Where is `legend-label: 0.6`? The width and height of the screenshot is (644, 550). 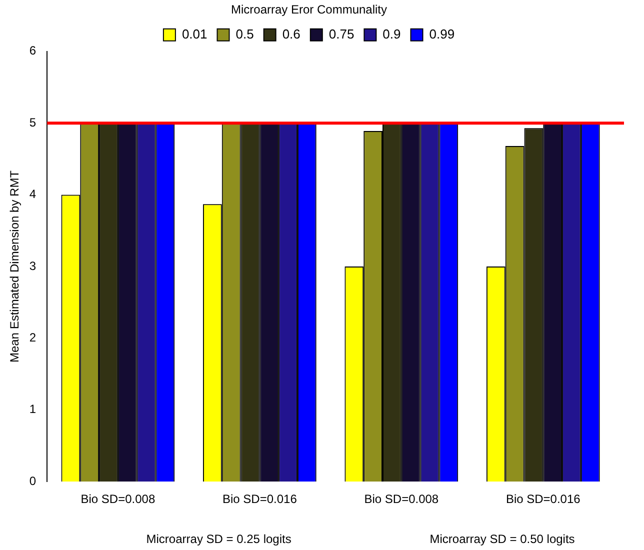
legend-label: 0.6 is located at coordinates (291, 34).